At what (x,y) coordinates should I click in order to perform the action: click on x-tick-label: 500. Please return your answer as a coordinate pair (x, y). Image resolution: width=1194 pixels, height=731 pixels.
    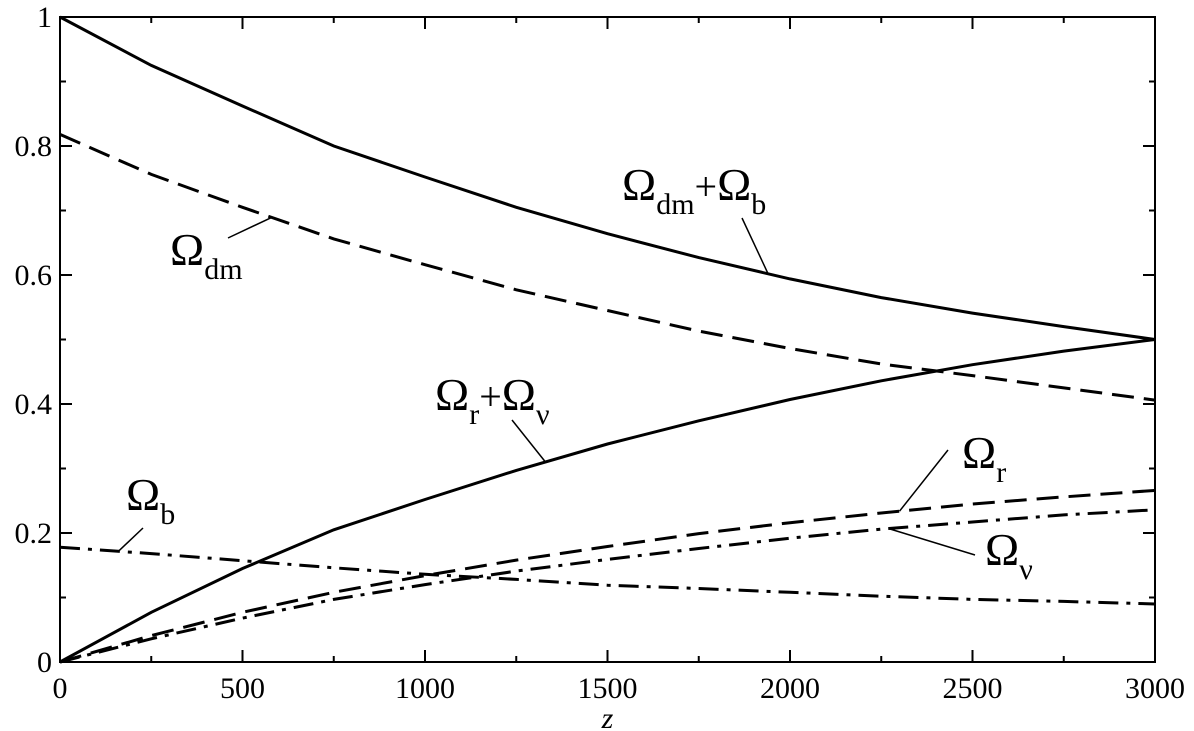
    Looking at the image, I should click on (242, 688).